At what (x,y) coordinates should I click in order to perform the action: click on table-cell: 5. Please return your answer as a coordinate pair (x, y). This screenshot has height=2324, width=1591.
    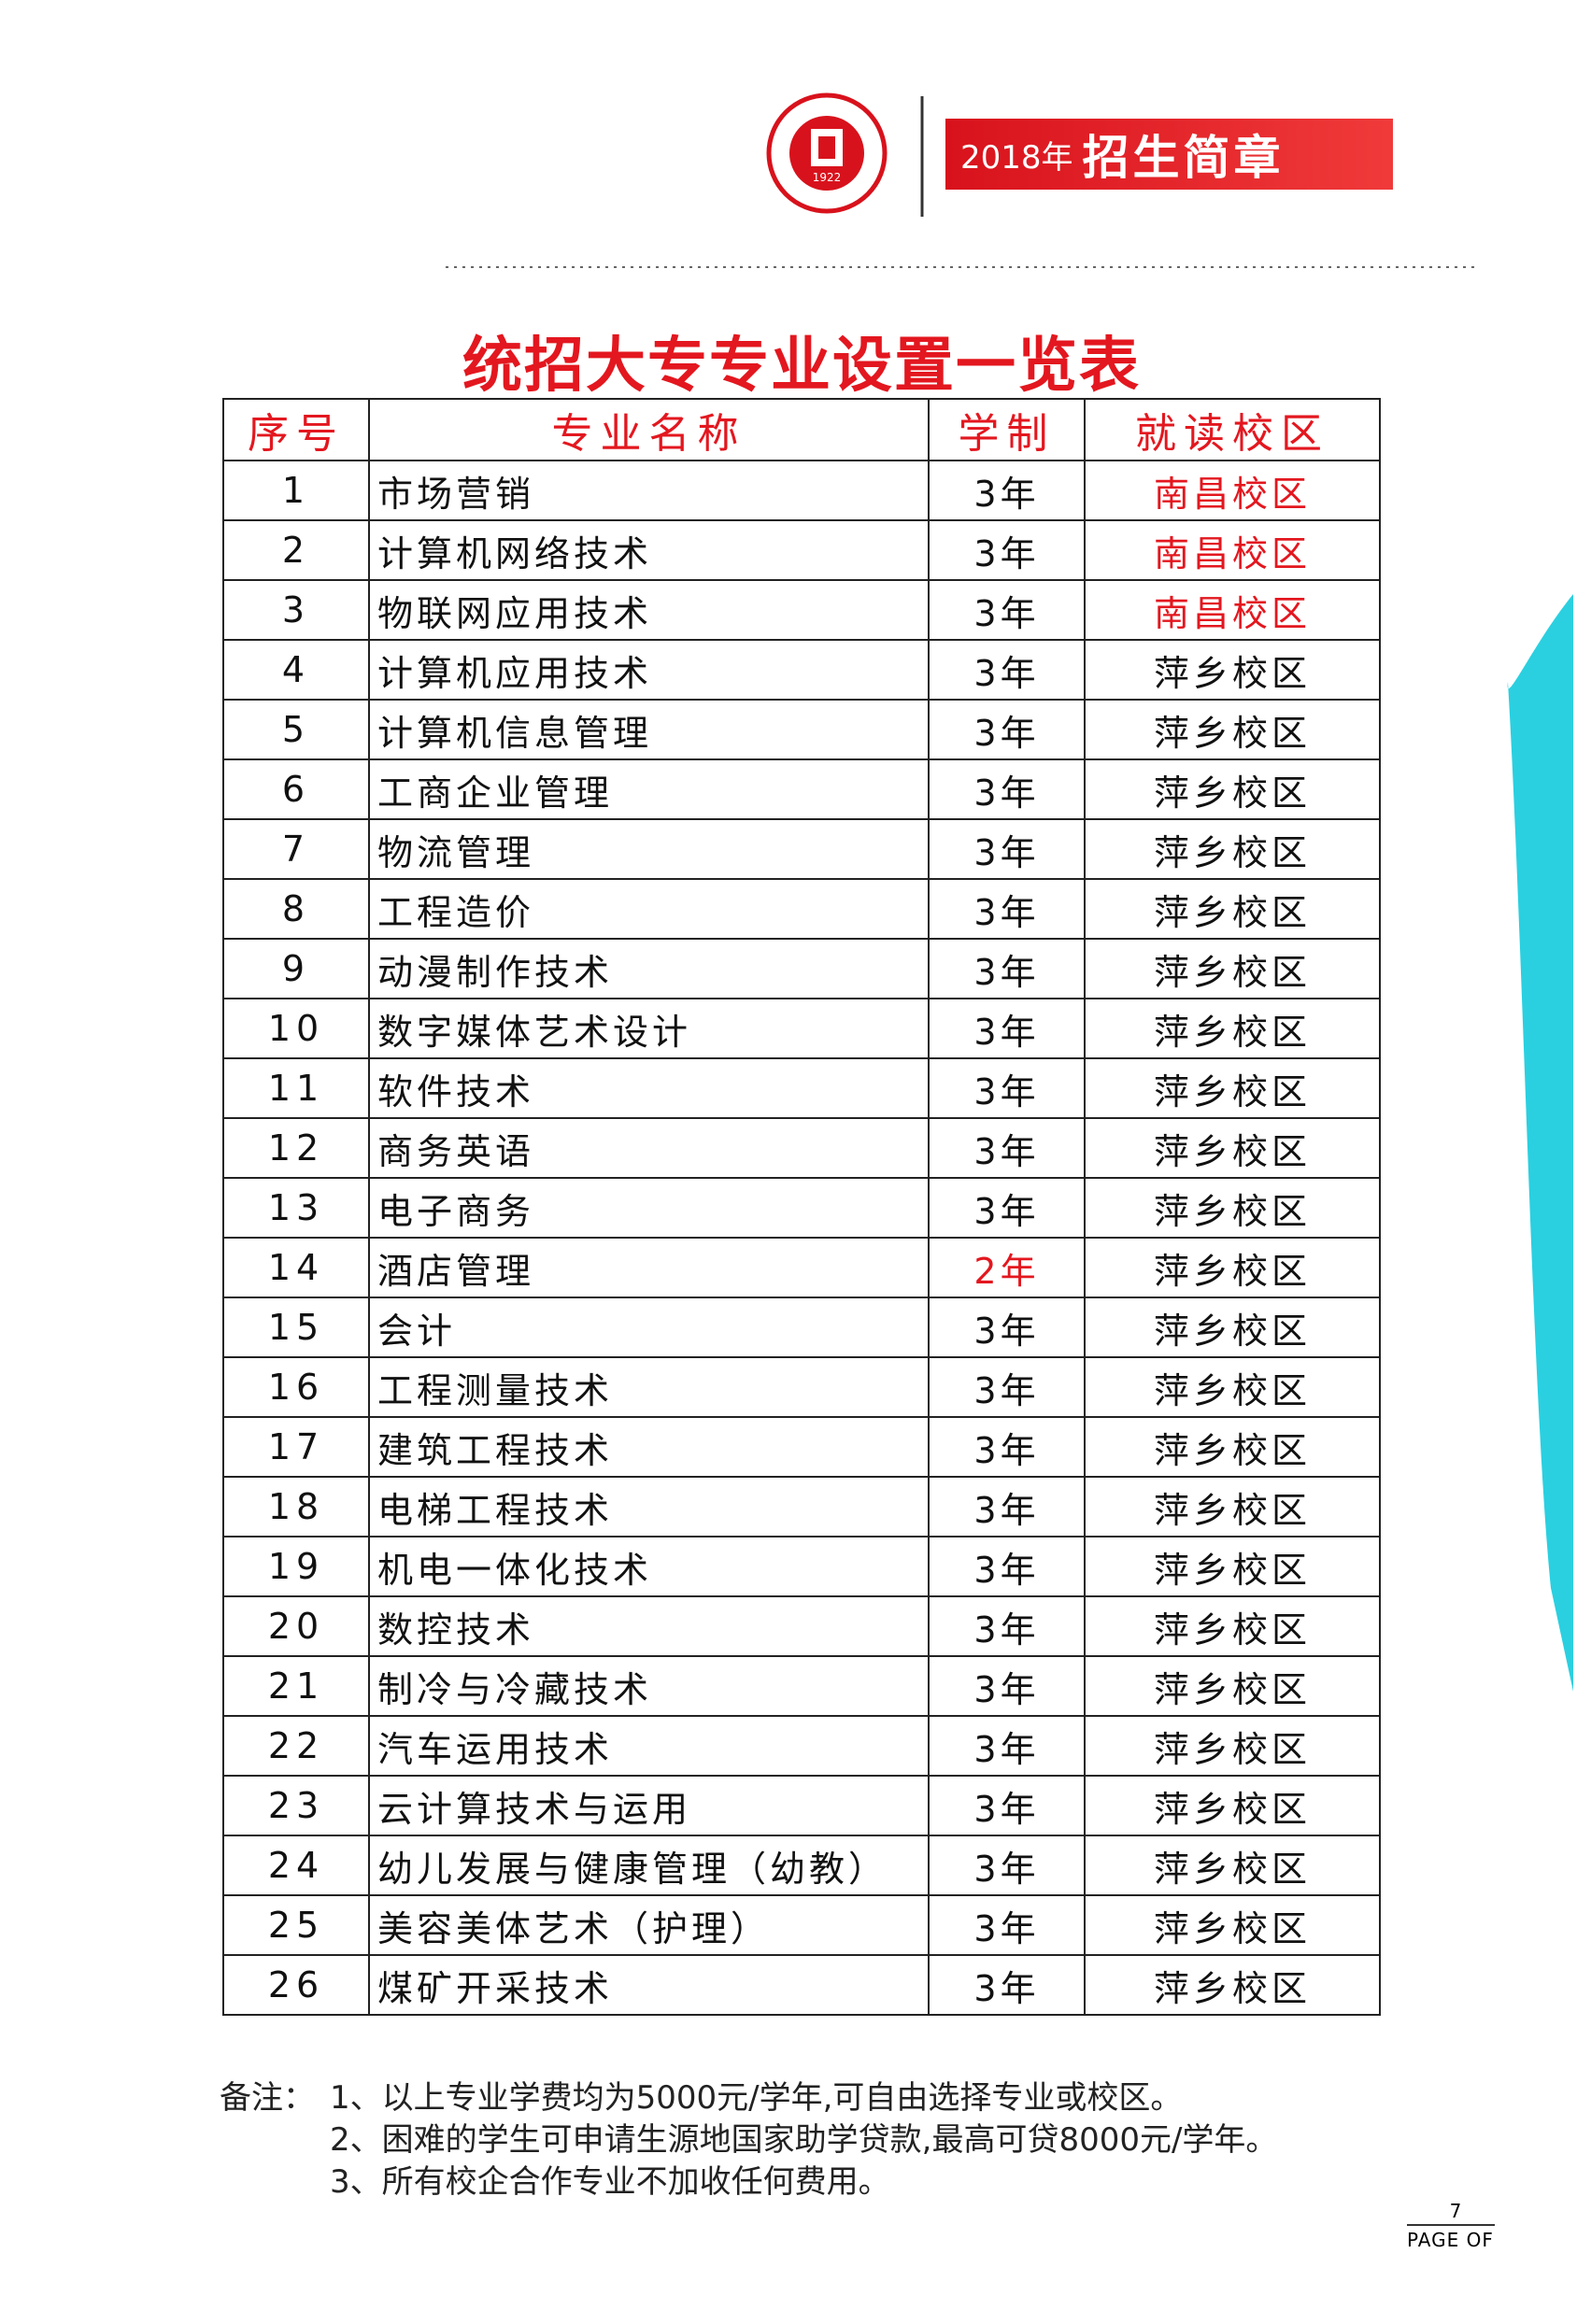
    Looking at the image, I should click on (296, 729).